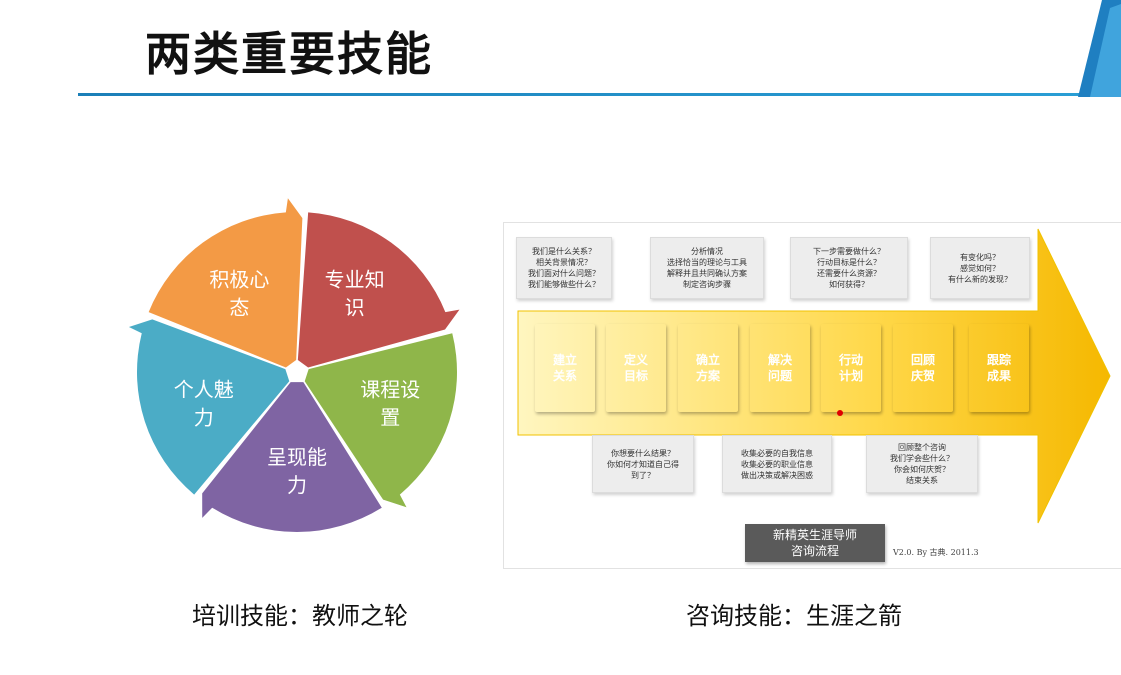 The height and width of the screenshot is (675, 1121). Describe the element at coordinates (923, 368) in the screenshot. I see `step-review-celebrate: 回顾 庆贺` at that location.